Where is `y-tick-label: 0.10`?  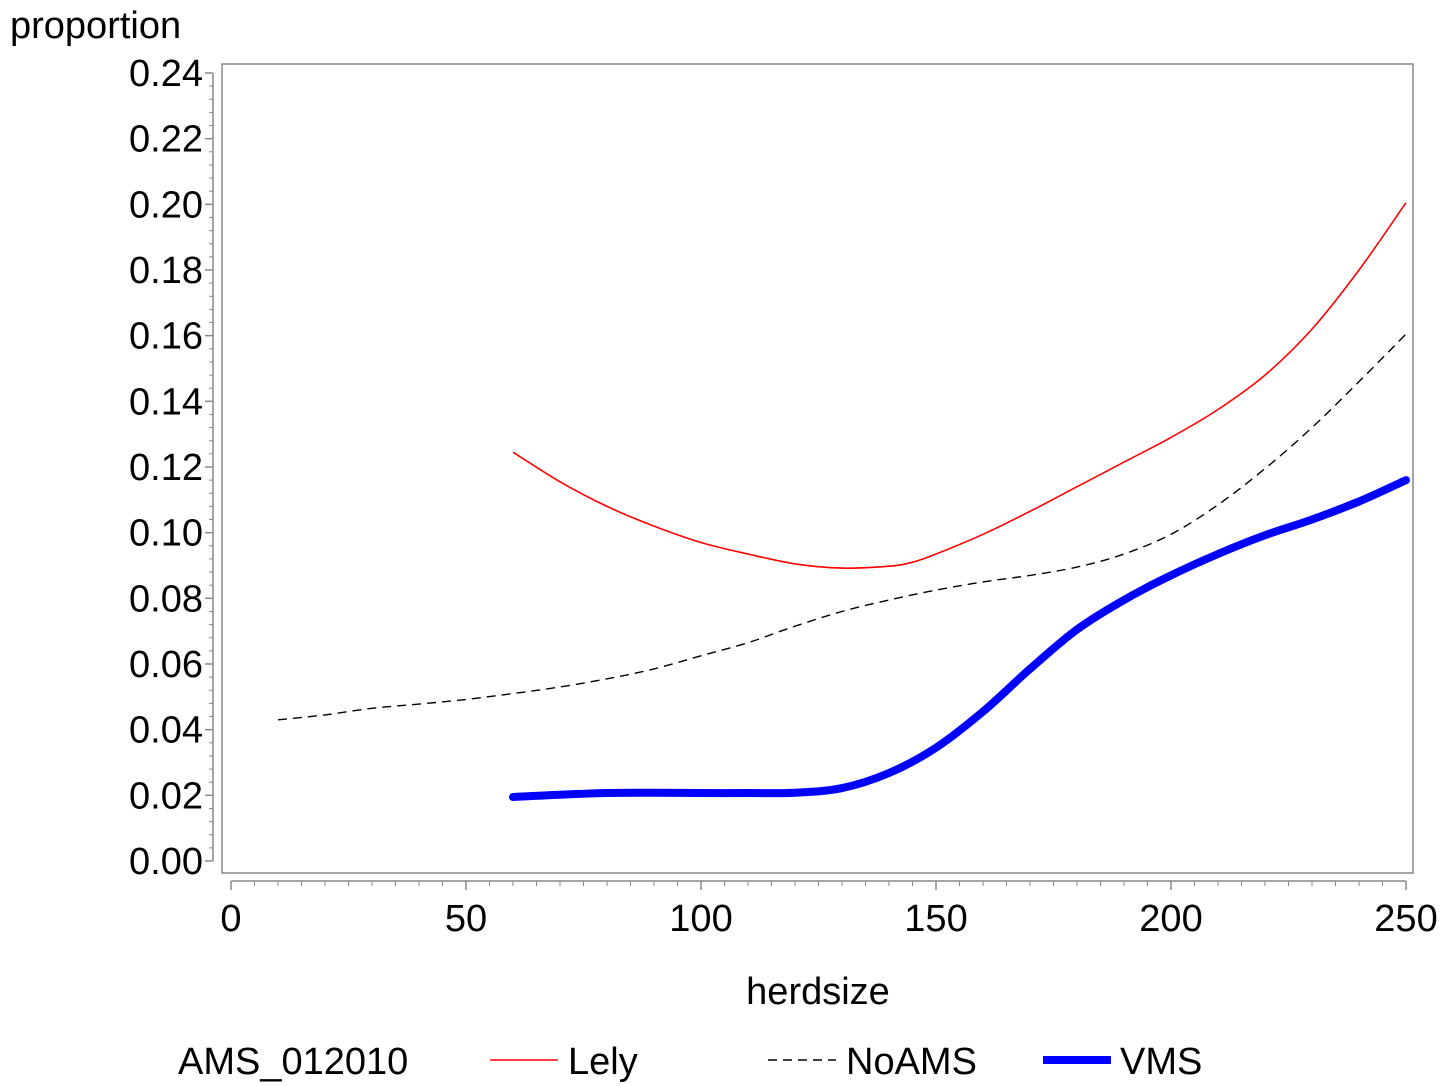 y-tick-label: 0.10 is located at coordinates (166, 534).